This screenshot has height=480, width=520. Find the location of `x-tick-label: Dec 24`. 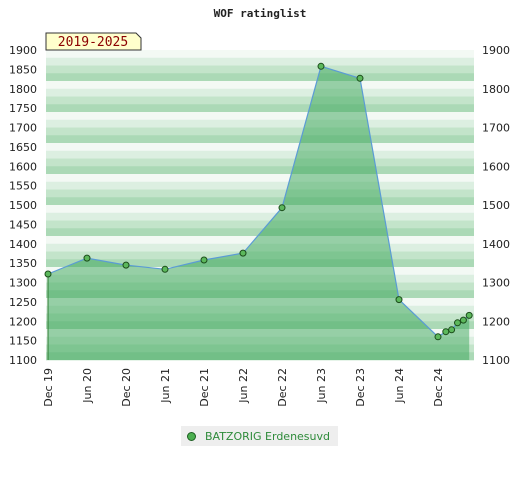

x-tick-label: Dec 24 is located at coordinates (438, 387).